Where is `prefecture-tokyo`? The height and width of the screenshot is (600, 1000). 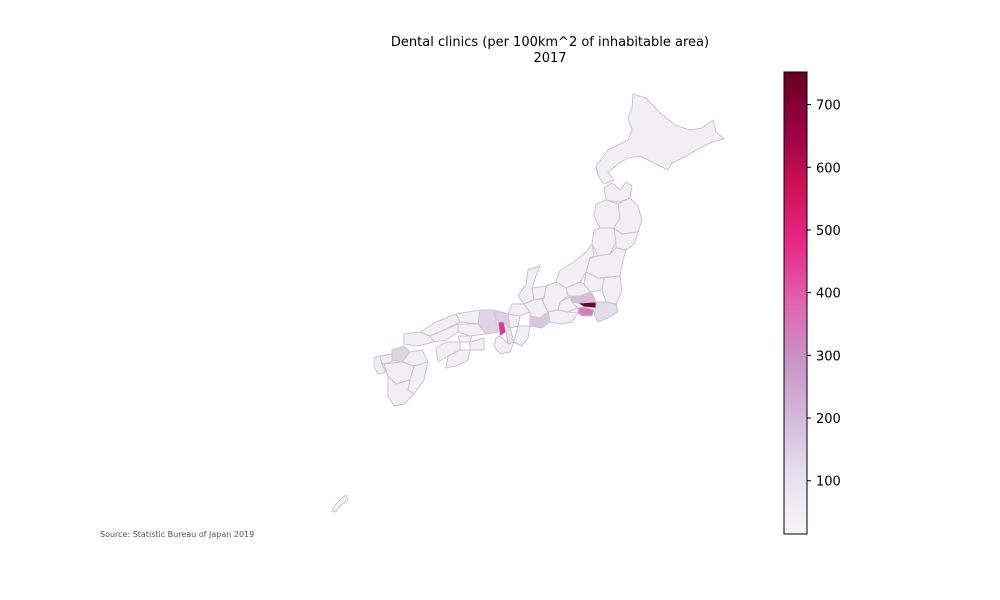 prefecture-tokyo is located at coordinates (587, 305).